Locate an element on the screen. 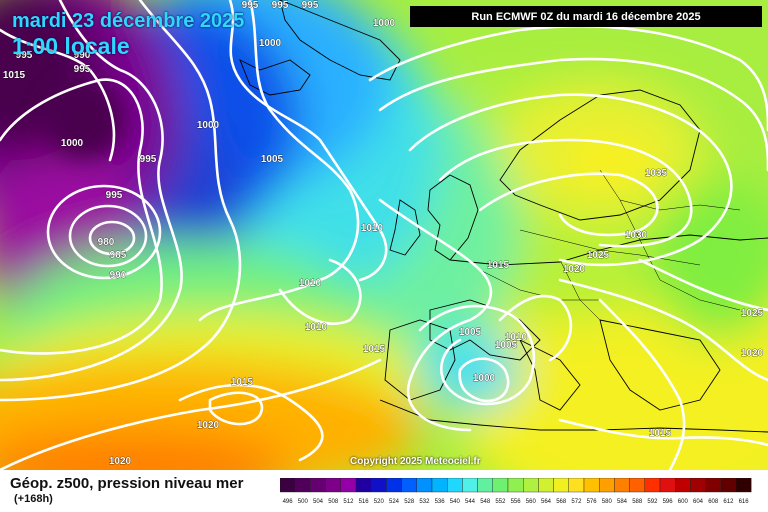 This screenshot has height=512, width=768. color-scale-tick: 508 is located at coordinates (333, 502).